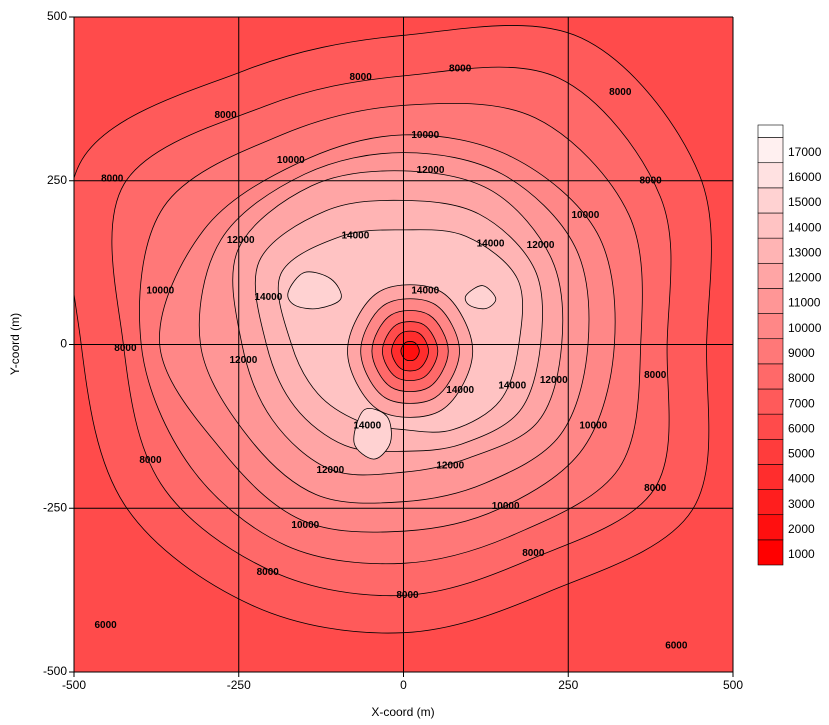 Image resolution: width=829 pixels, height=725 pixels. Describe the element at coordinates (74, 685) in the screenshot. I see `x-tick-label: -500` at that location.